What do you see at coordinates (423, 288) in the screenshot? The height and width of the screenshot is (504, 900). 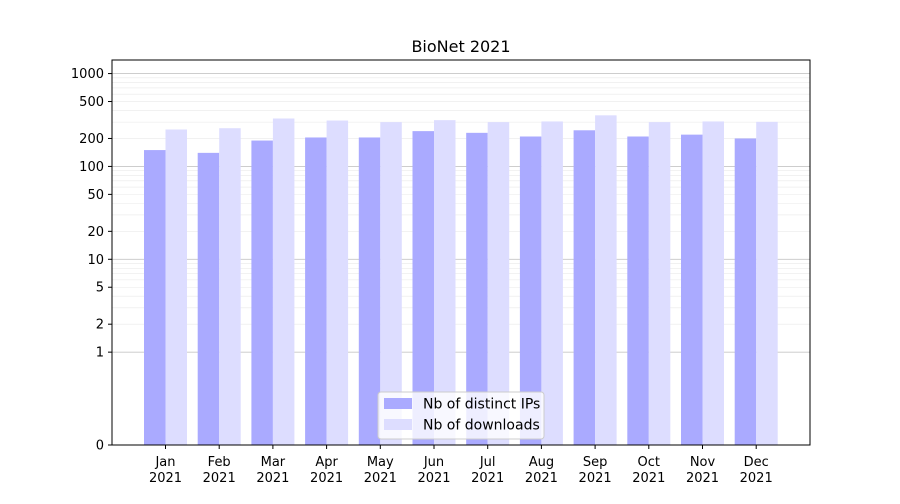 I see `bar-distinct-ips-jun` at bounding box center [423, 288].